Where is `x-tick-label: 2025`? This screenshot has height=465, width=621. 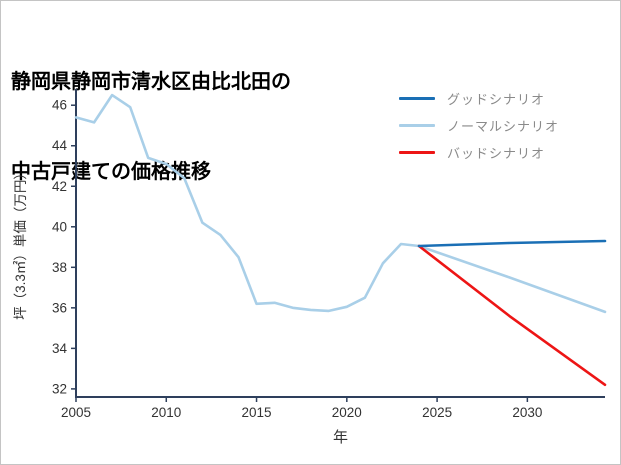 x-tick-label: 2025 is located at coordinates (437, 412).